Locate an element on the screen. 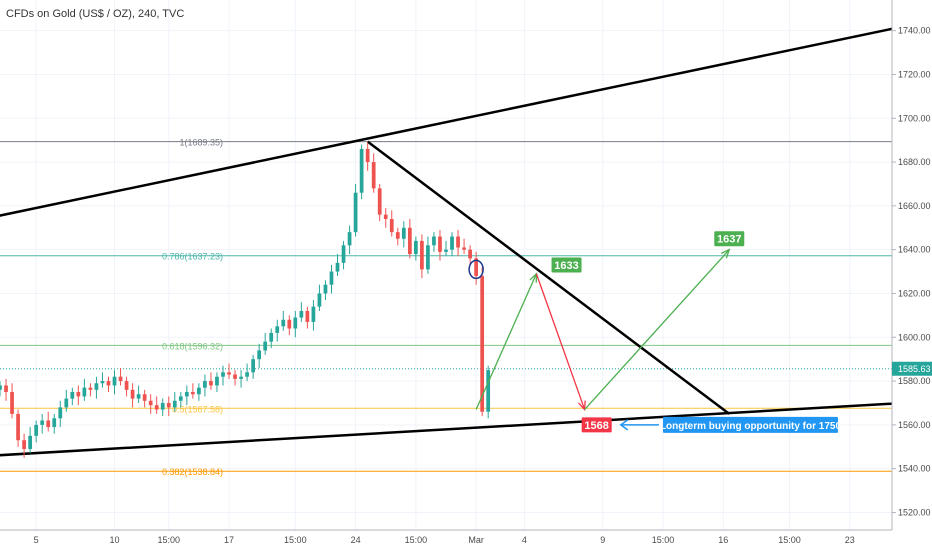 The height and width of the screenshot is (555, 932). projection-arrowhead is located at coordinates (725, 253).